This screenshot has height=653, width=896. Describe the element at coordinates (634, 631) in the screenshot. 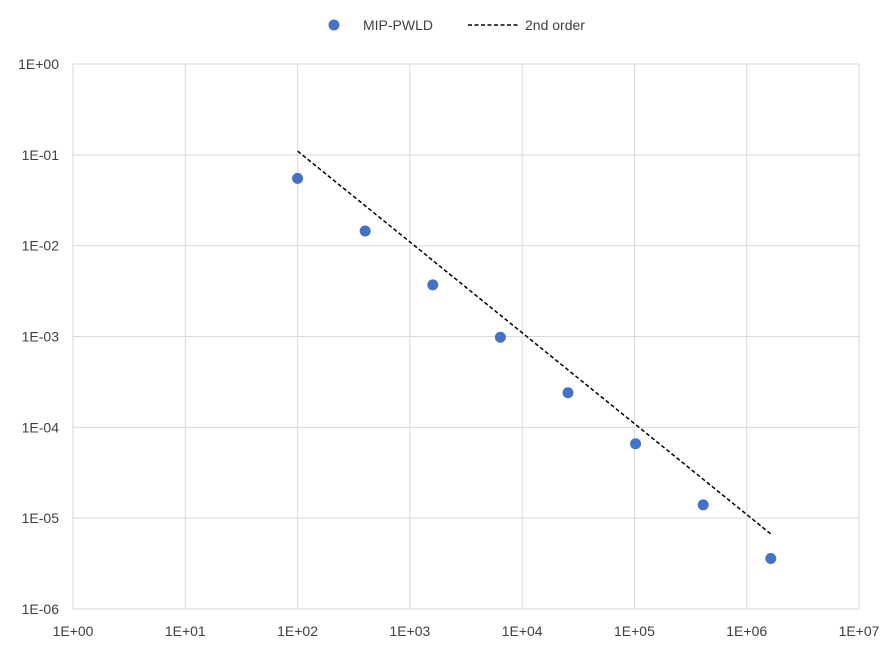

I see `x-tick-label: 1E+05` at that location.